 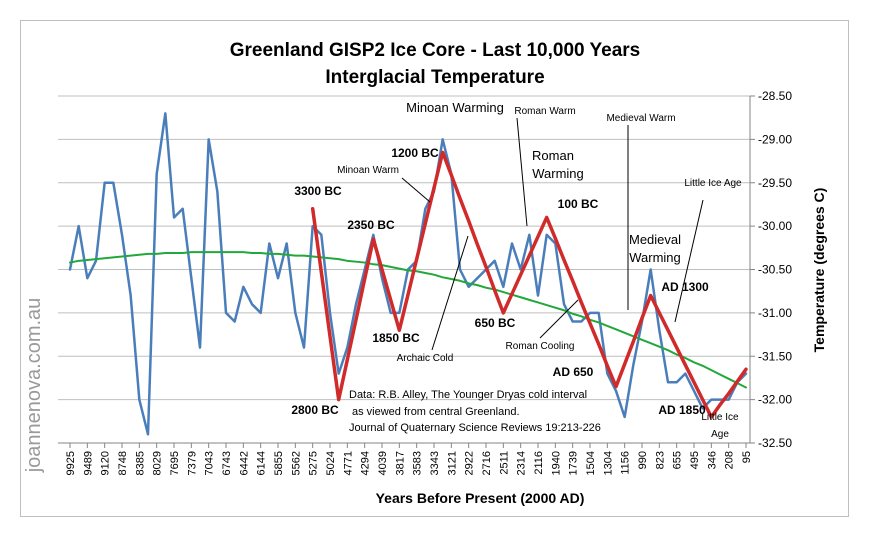 What do you see at coordinates (578, 204) in the screenshot?
I see `annotation: 100 BC` at bounding box center [578, 204].